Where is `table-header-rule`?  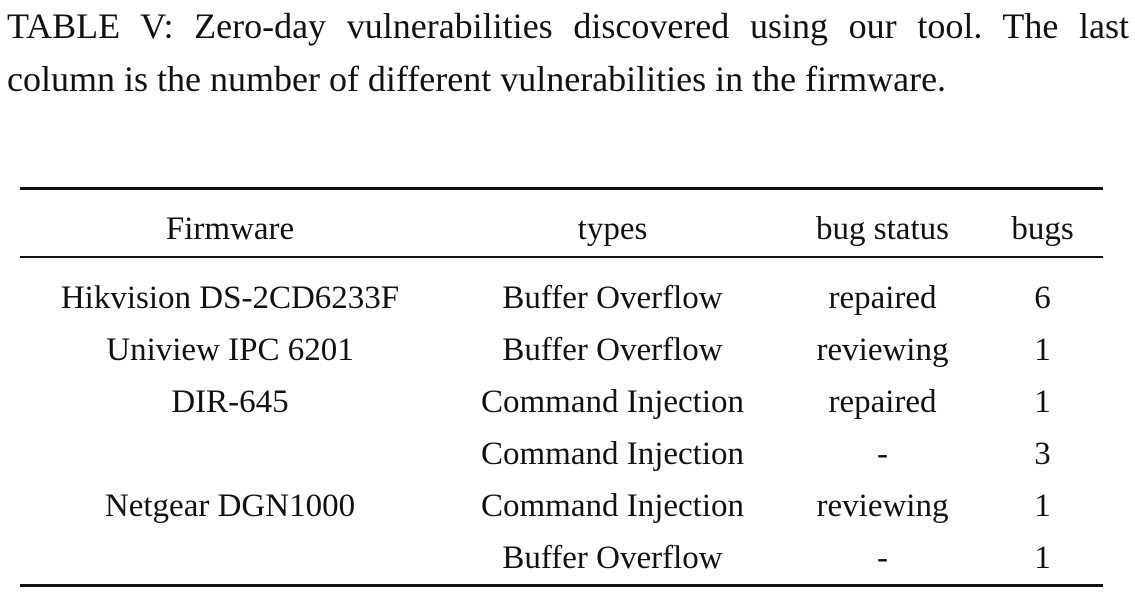
table-header-rule is located at coordinates (561, 257).